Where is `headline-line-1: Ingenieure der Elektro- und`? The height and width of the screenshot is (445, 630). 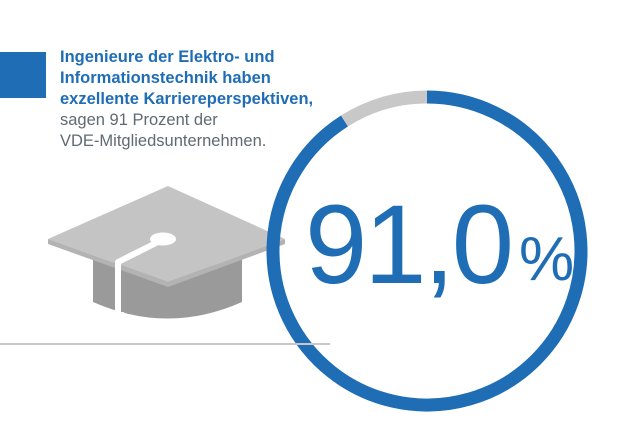
headline-line-1: Ingenieure der Elektro- und is located at coordinates (167, 57).